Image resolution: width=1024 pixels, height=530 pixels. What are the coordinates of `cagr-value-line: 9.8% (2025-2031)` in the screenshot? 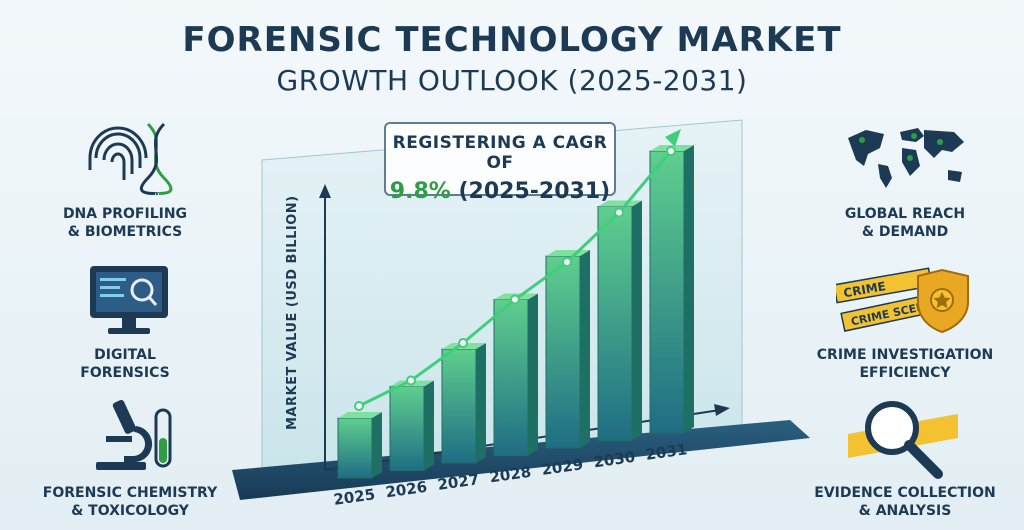 It's located at (500, 191).